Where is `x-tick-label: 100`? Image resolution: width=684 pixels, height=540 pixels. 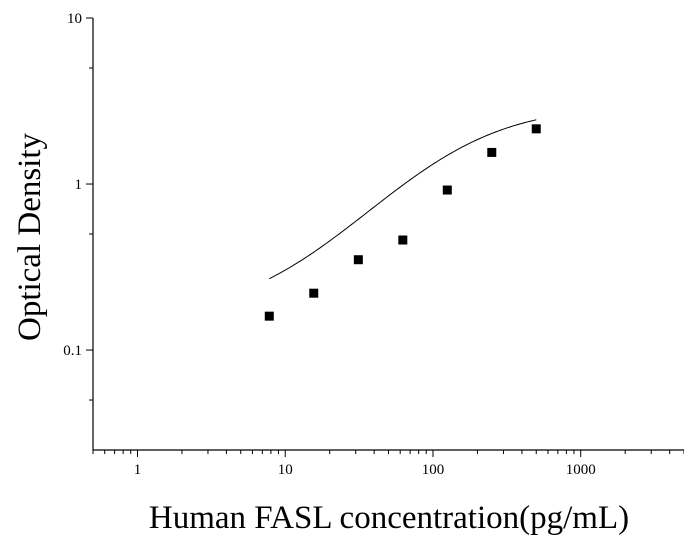 x-tick-label: 100 is located at coordinates (433, 470).